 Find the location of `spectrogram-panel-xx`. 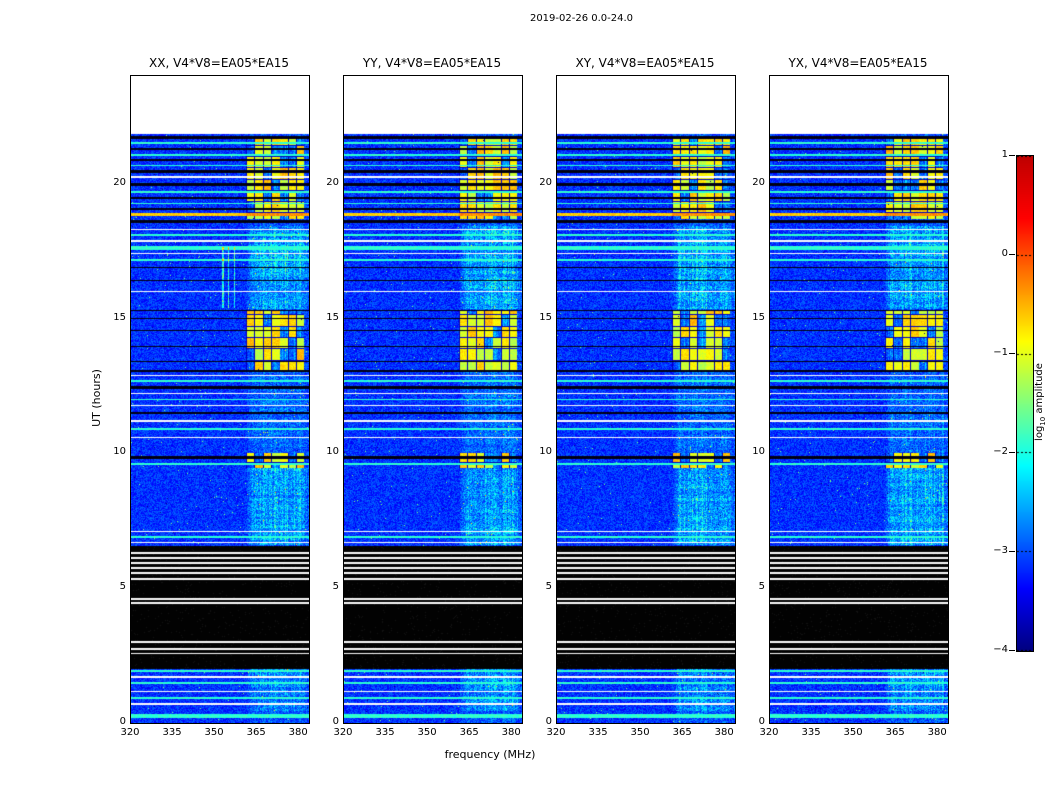

spectrogram-panel-xx is located at coordinates (220, 399).